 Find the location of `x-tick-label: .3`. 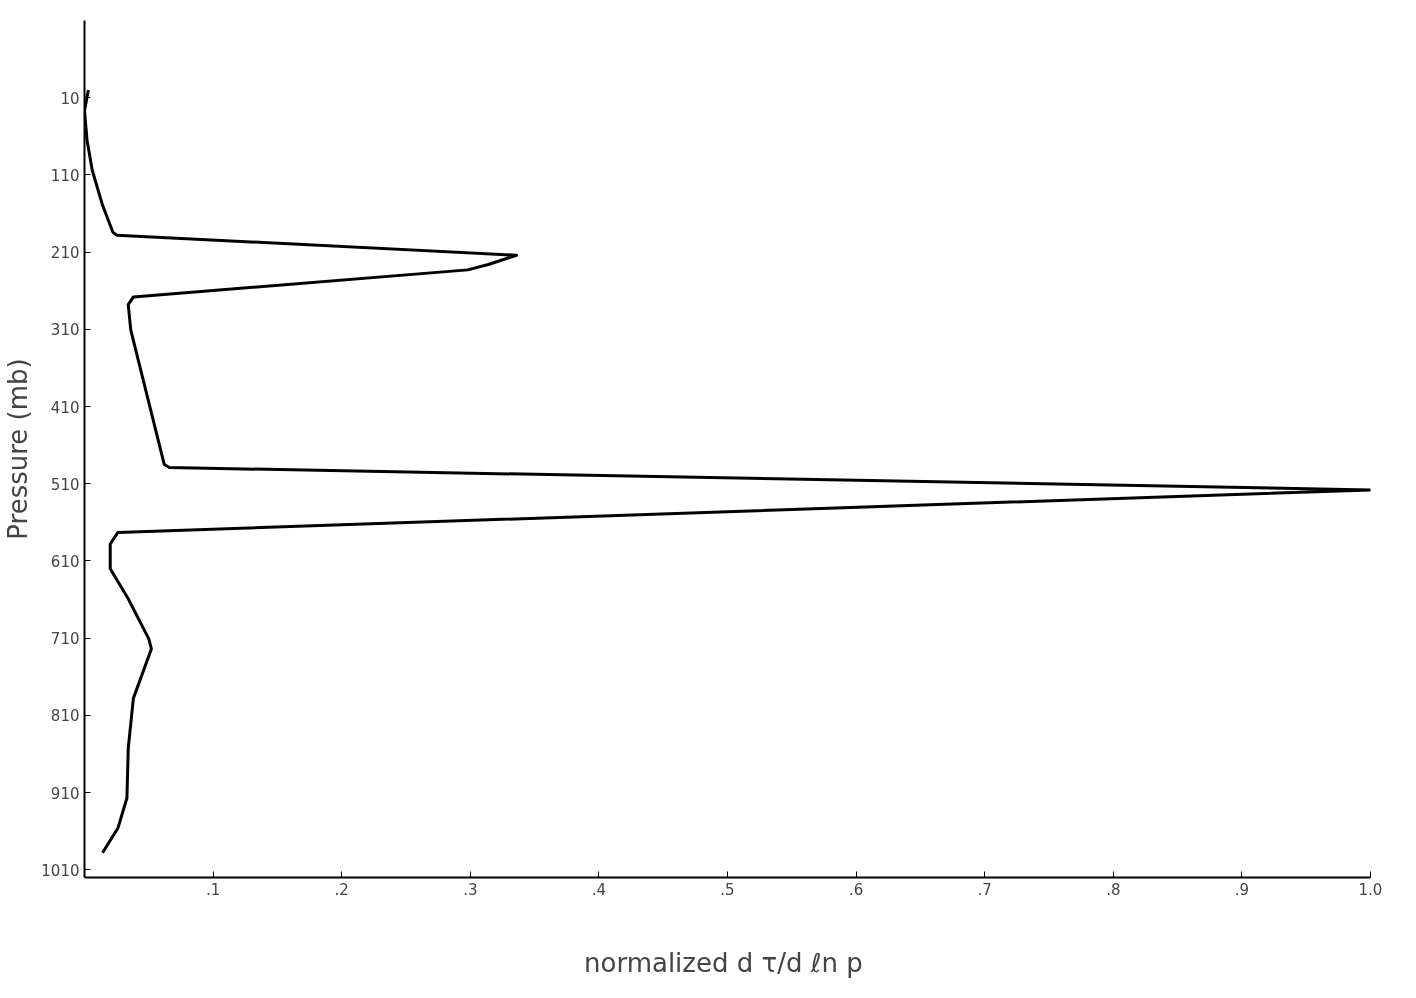

x-tick-label: .3 is located at coordinates (470, 889).